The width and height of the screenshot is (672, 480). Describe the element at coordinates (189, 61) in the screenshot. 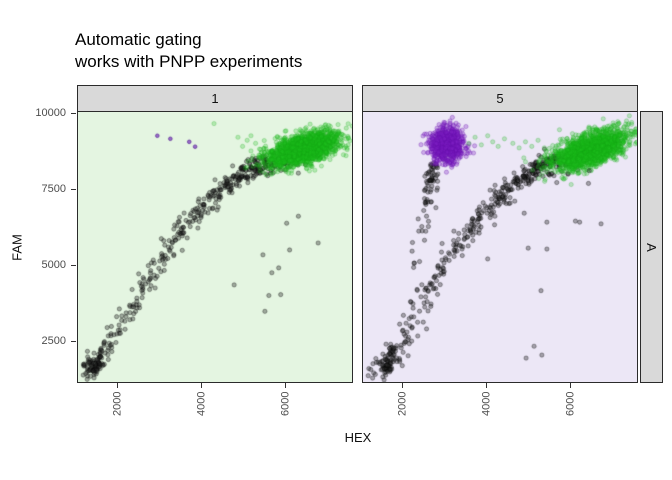

I see `plot-title-line2: works with PNPP experiments` at that location.